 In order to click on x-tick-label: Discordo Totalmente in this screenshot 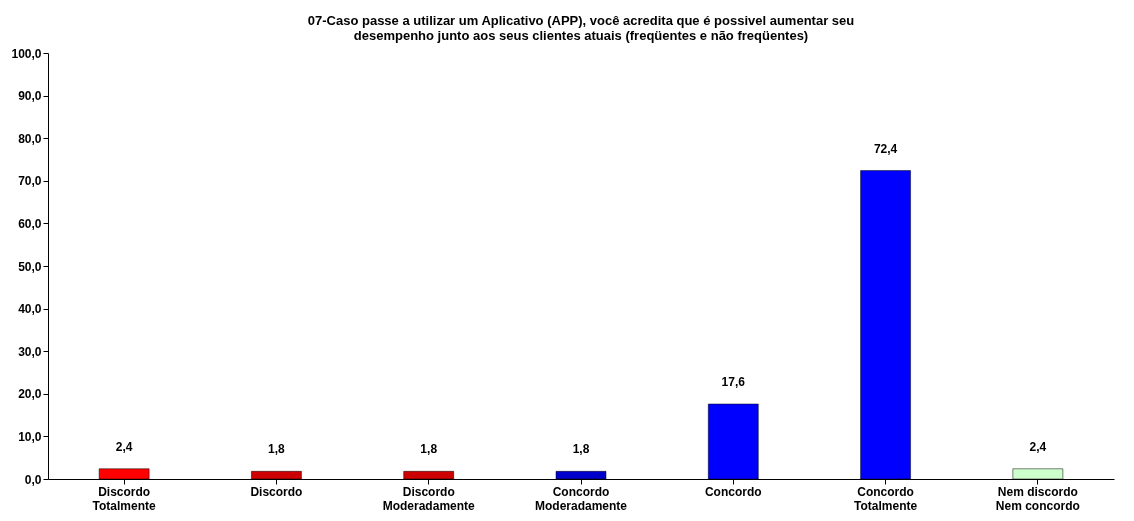, I will do `click(124, 498)`.